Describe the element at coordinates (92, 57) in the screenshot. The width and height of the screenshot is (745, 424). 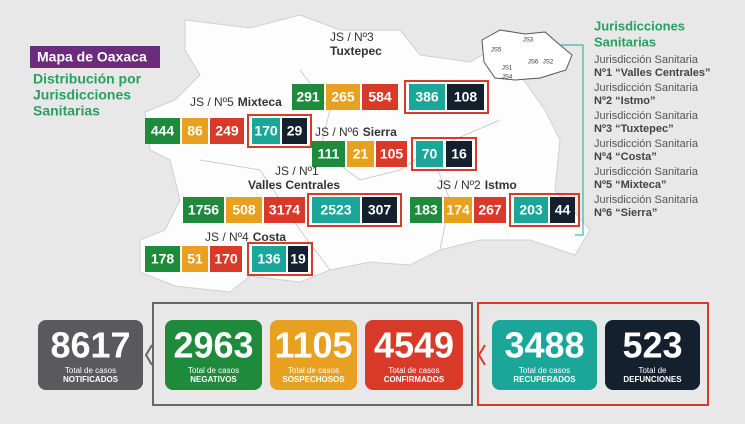
I see `title: Mapa de Oaxaca` at that location.